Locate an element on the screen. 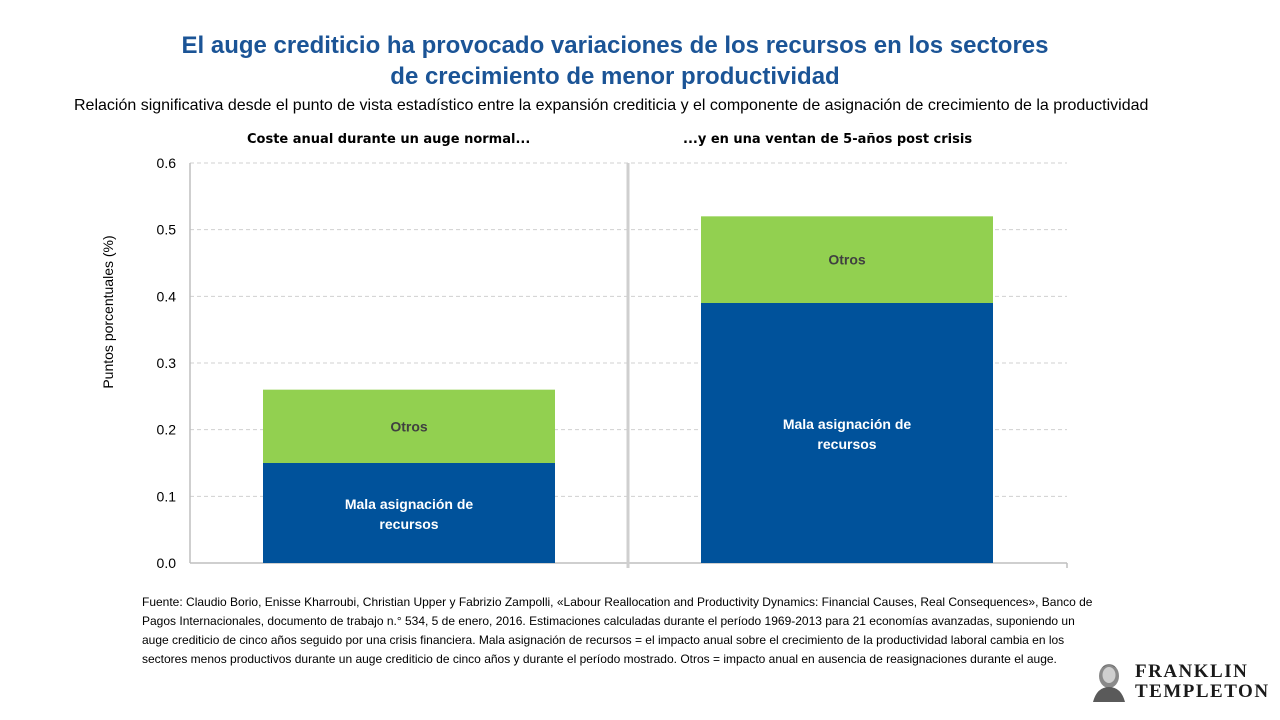  y-axis-label: Puntos porcentuales (%) is located at coordinates (108, 311).